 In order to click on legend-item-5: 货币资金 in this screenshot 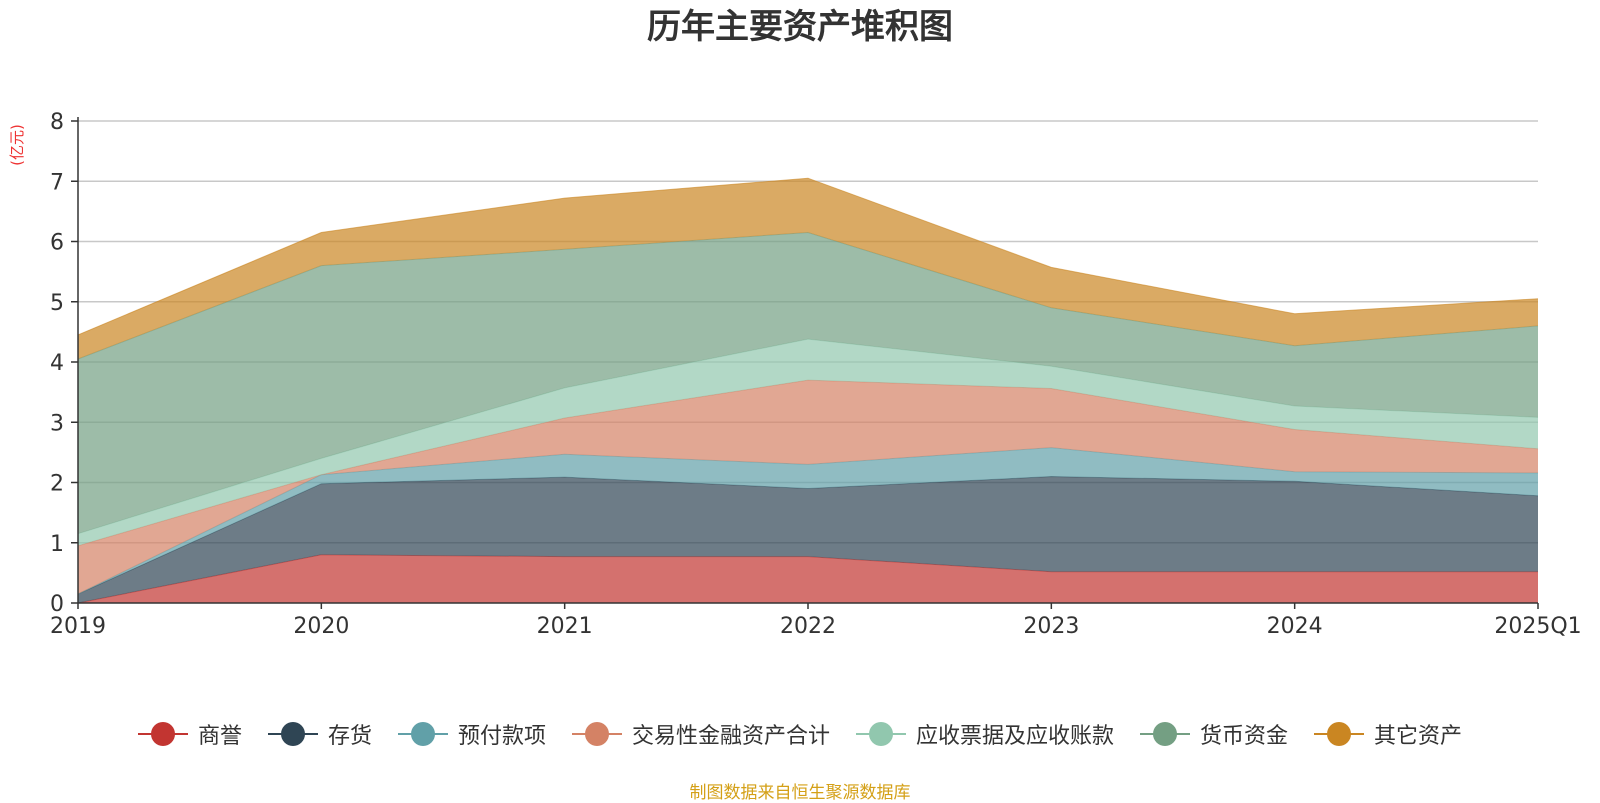, I will do `click(1214, 734)`.